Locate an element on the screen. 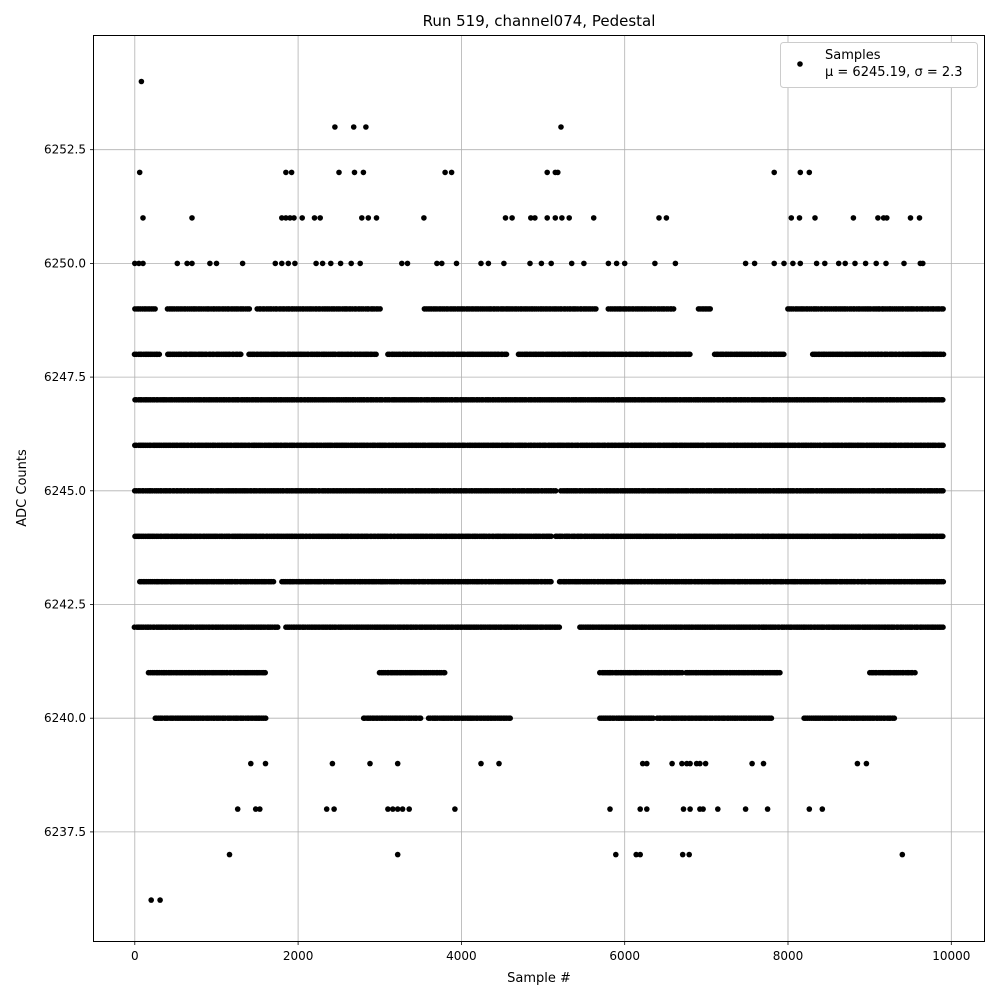 The width and height of the screenshot is (1000, 1000). x-tick-label: 0 is located at coordinates (135, 956).